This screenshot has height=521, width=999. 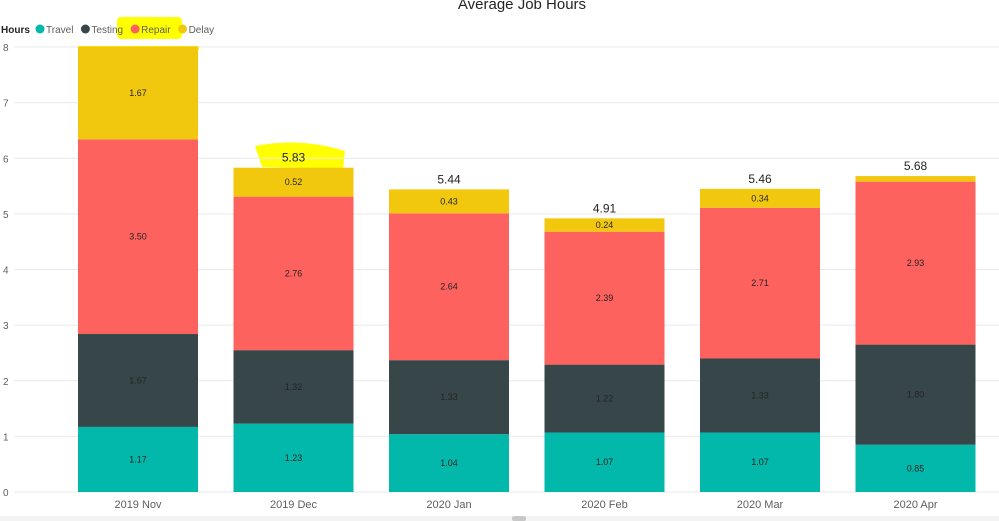 I want to click on data-label-2020-mar-testing: 1.33, so click(x=760, y=395).